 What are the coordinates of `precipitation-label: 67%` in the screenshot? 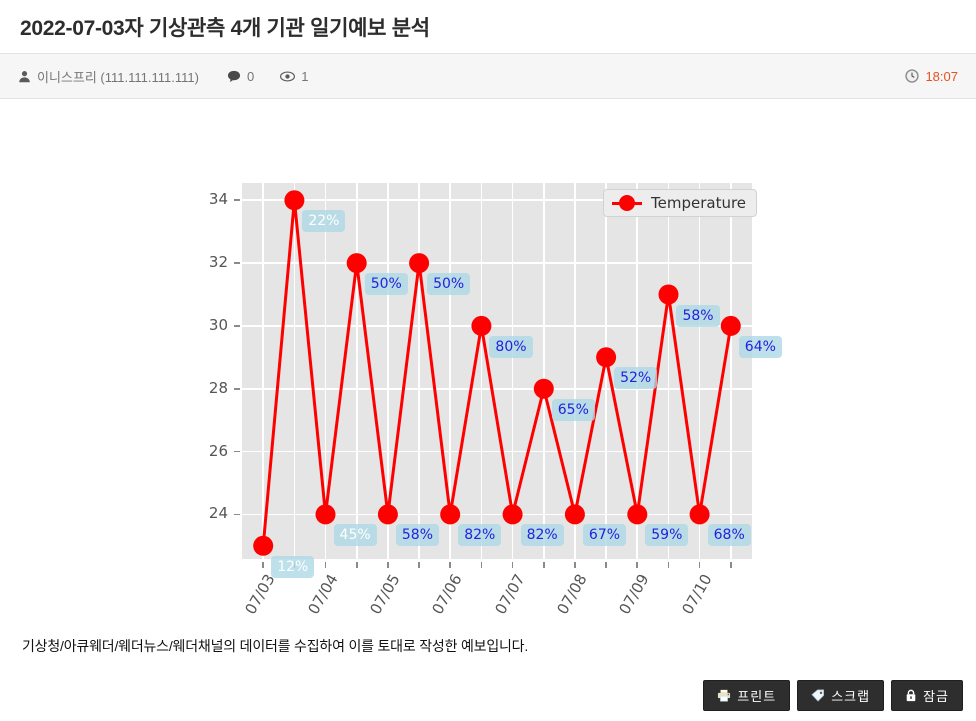 It's located at (604, 535).